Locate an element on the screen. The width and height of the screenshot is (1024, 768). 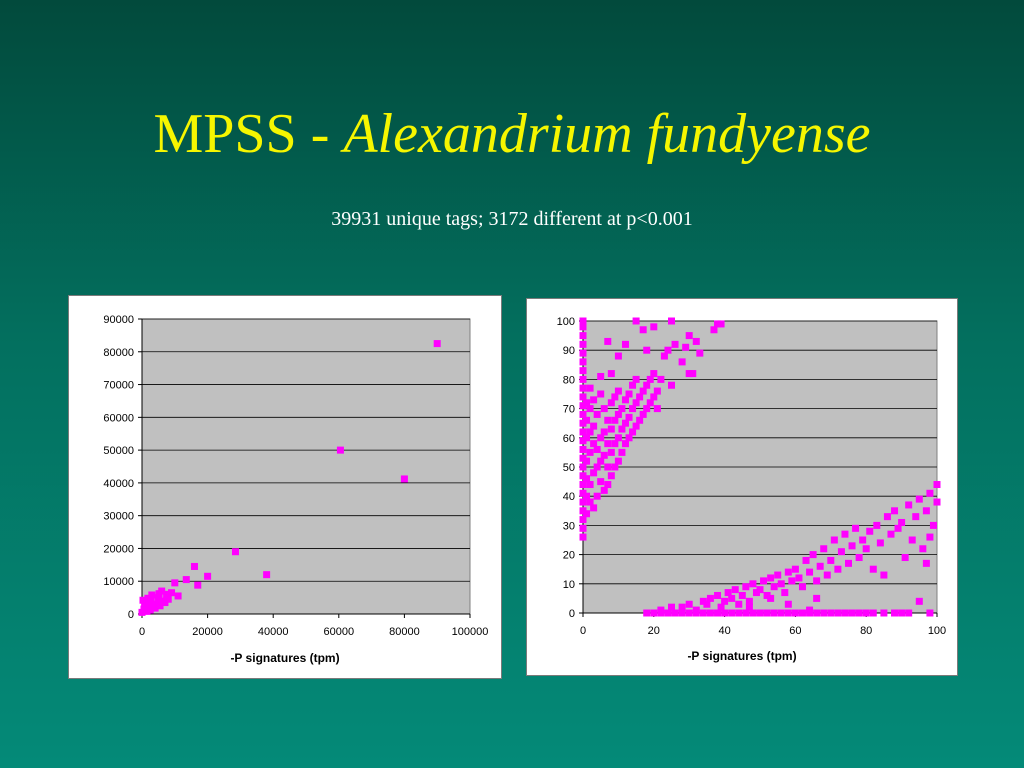
x-tick-label: 20 is located at coordinates (654, 631).